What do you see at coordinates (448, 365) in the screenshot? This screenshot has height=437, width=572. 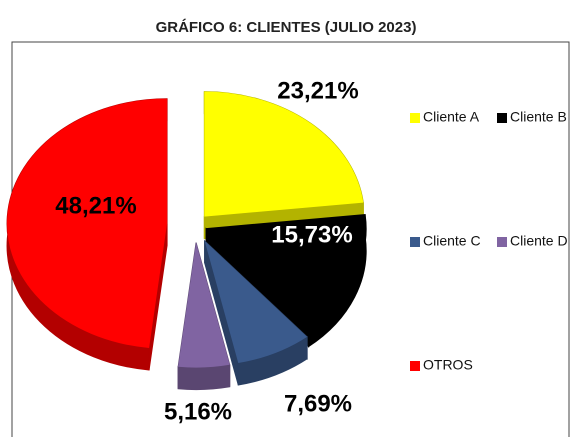 I see `legend-label: OTROS` at bounding box center [448, 365].